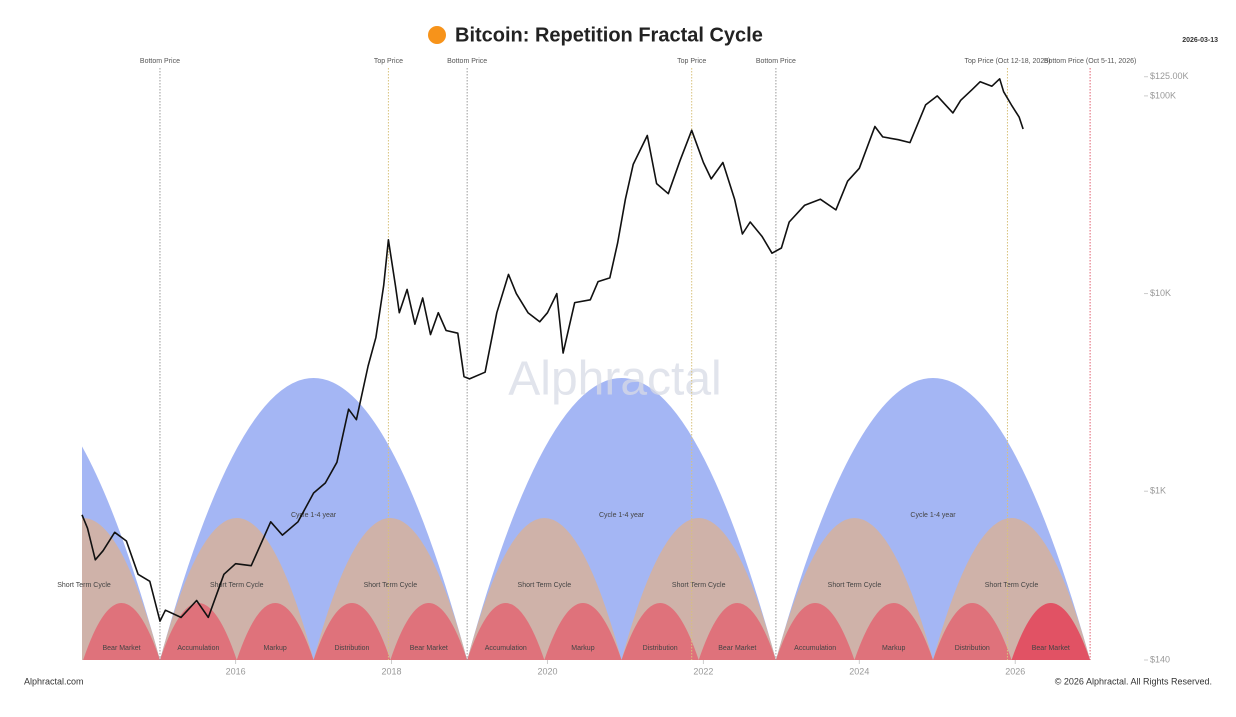  Describe the element at coordinates (1090, 61) in the screenshot. I see `marker-label: Bottom Price (Oct 5-11, 2026)` at that location.